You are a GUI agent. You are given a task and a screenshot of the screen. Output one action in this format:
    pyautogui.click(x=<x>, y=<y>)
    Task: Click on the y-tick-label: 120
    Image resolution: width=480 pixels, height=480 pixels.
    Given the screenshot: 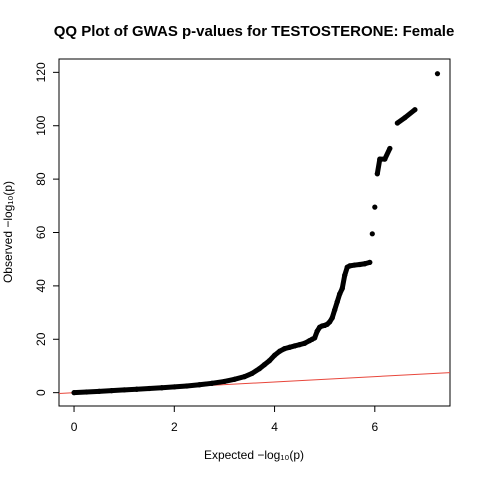 What is the action you would take?
    pyautogui.click(x=41, y=72)
    